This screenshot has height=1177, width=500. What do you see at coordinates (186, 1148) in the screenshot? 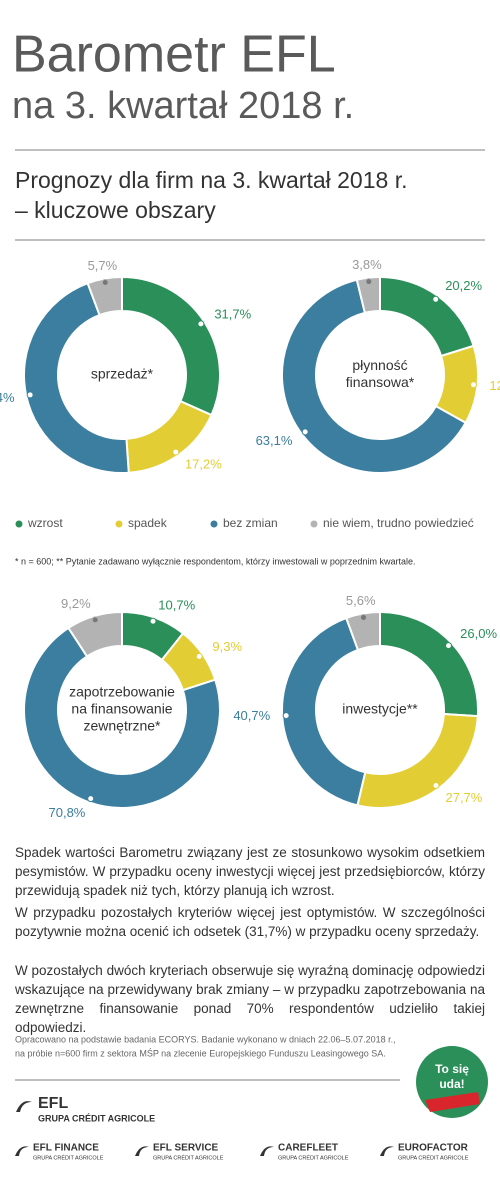
I see `brand-name: EFL SERVICE` at bounding box center [186, 1148].